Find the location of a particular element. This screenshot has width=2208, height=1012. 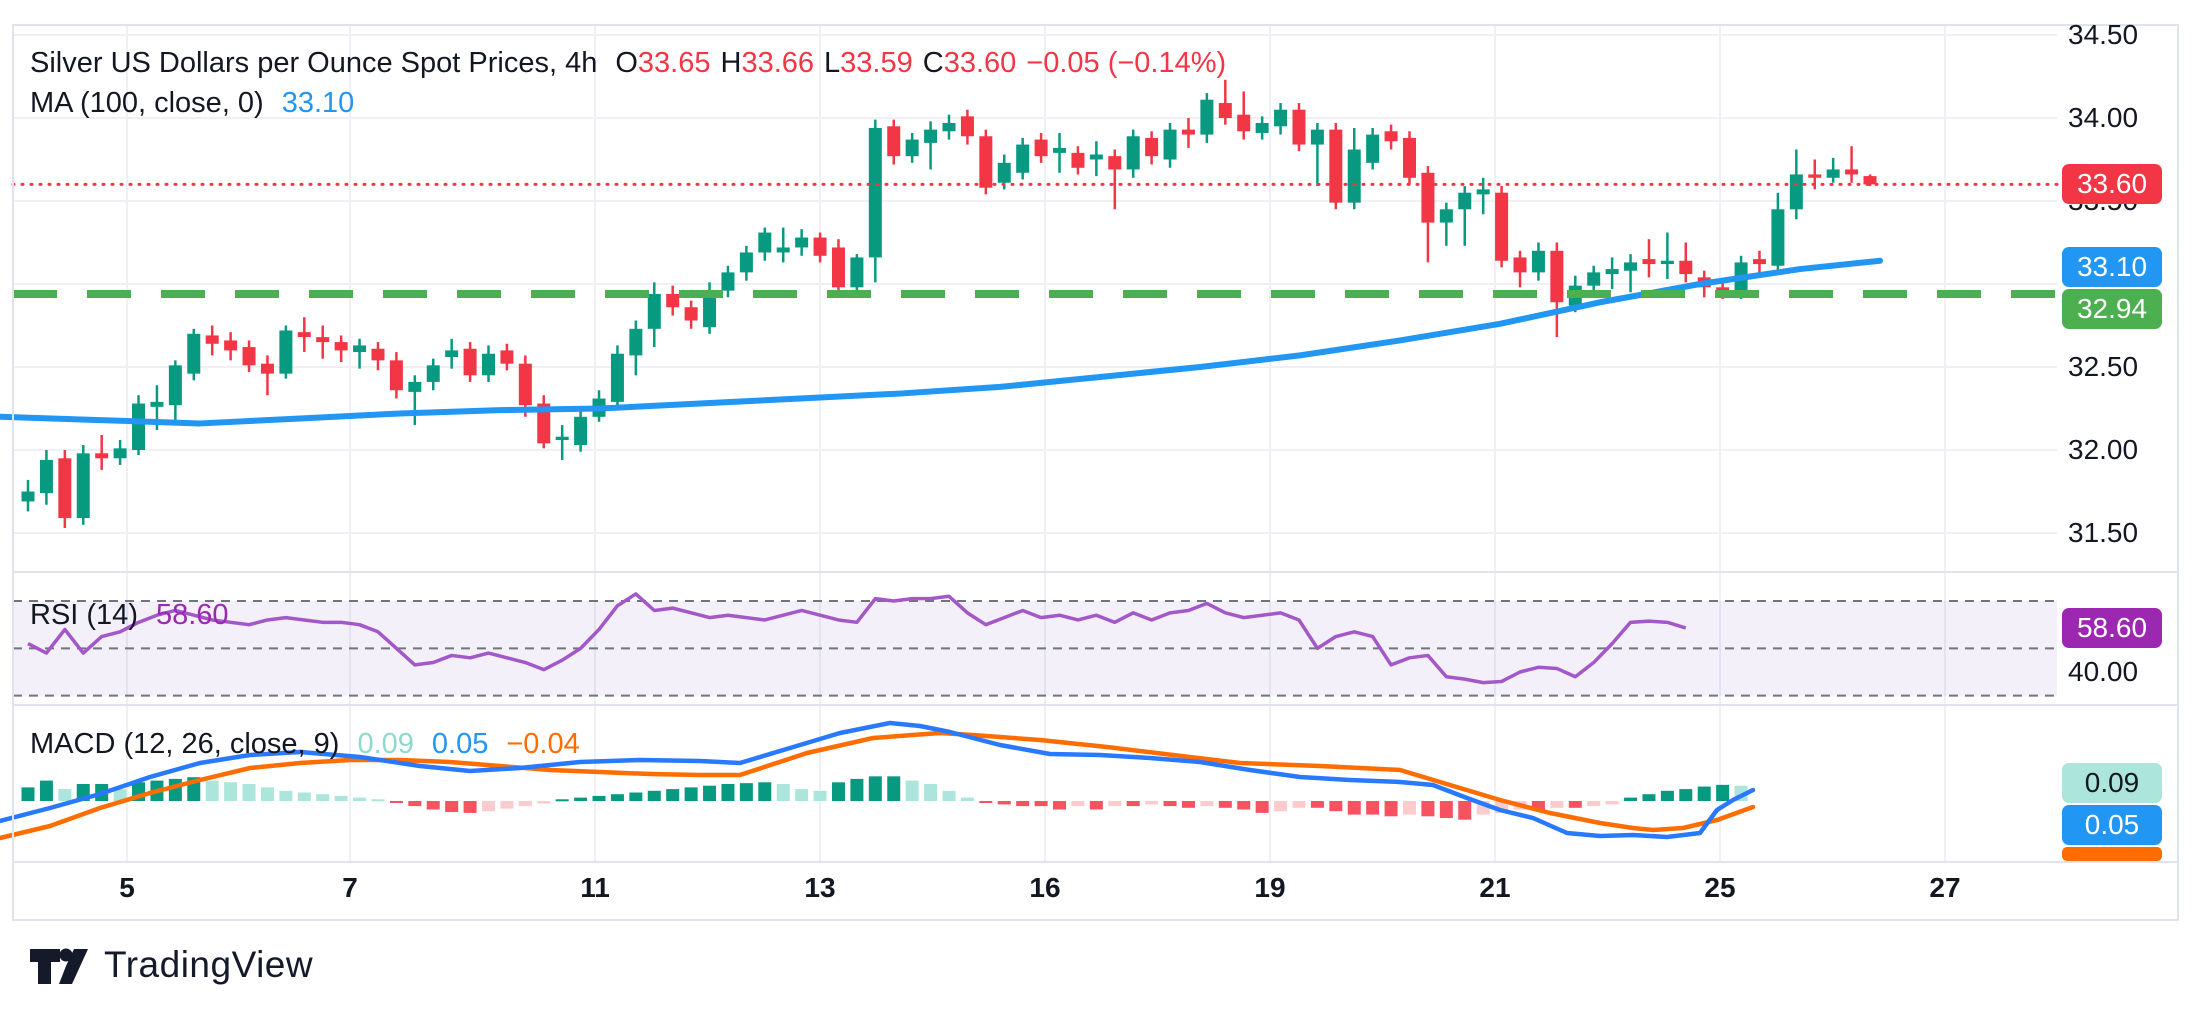

support-level-badge: 32.94 is located at coordinates (2112, 309).